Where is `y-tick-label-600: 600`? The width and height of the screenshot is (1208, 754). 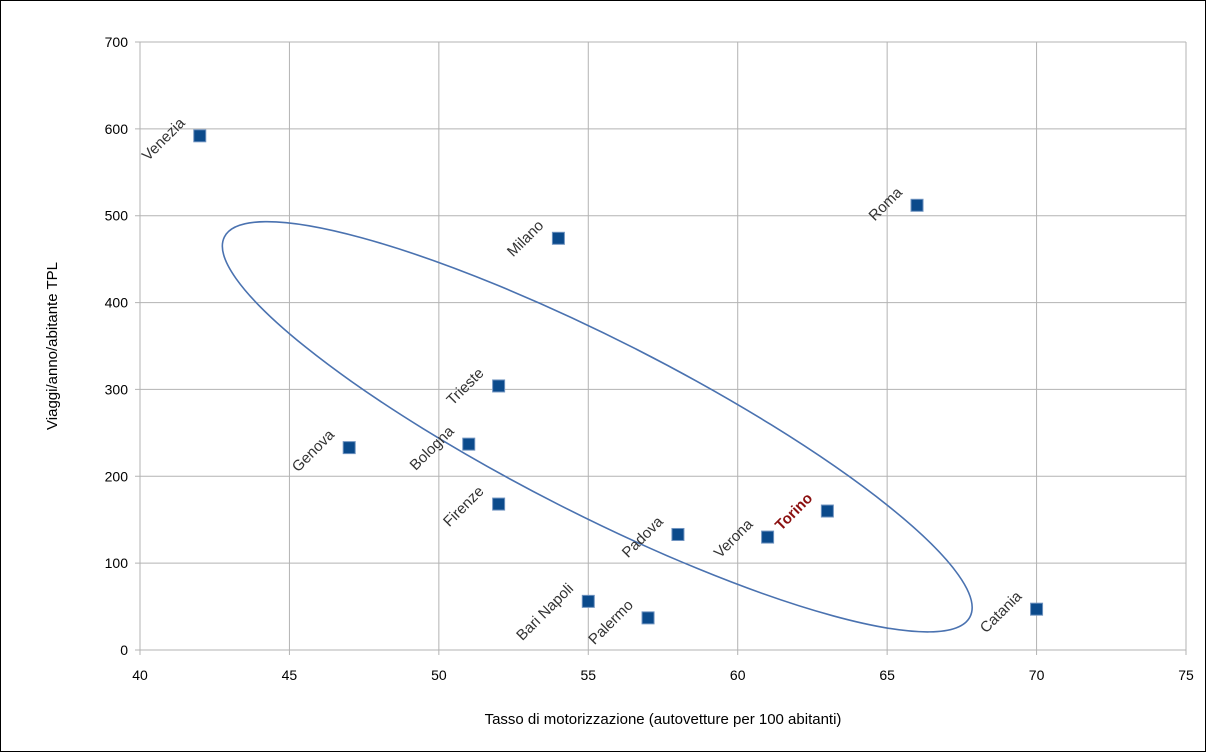
y-tick-label-600: 600 is located at coordinates (117, 129).